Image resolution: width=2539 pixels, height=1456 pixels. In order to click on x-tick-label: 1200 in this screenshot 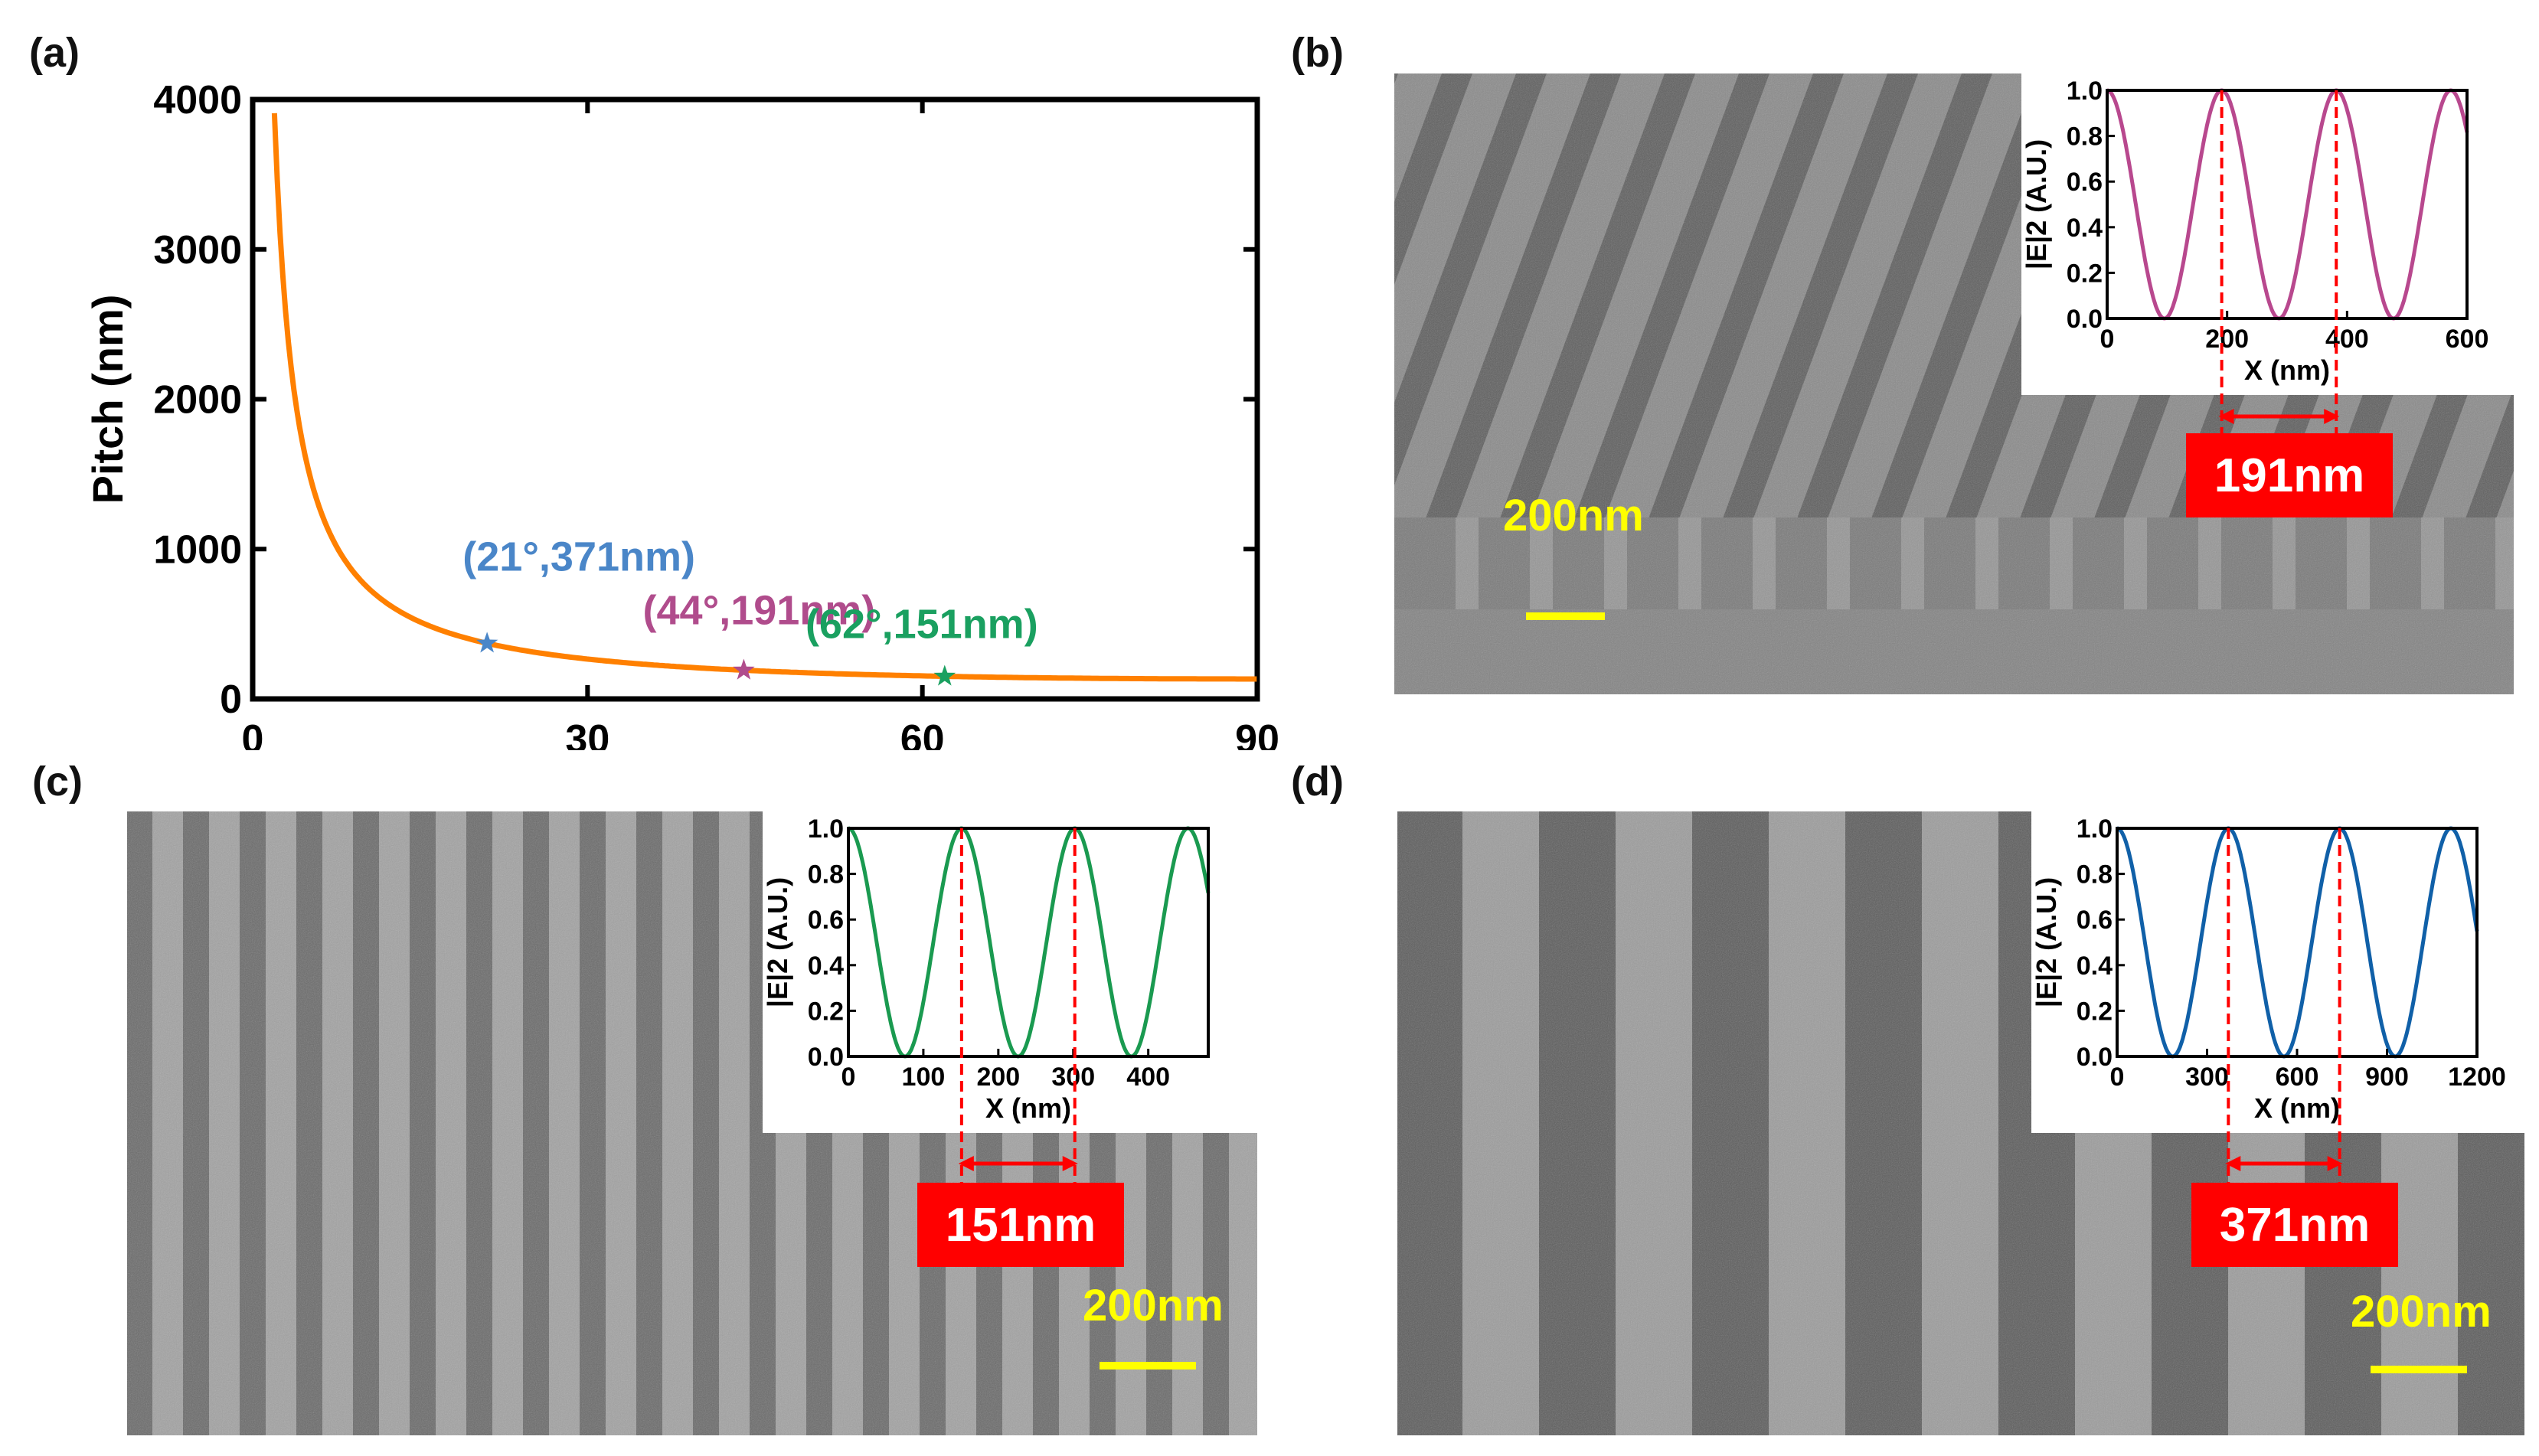, I will do `click(2477, 1077)`.